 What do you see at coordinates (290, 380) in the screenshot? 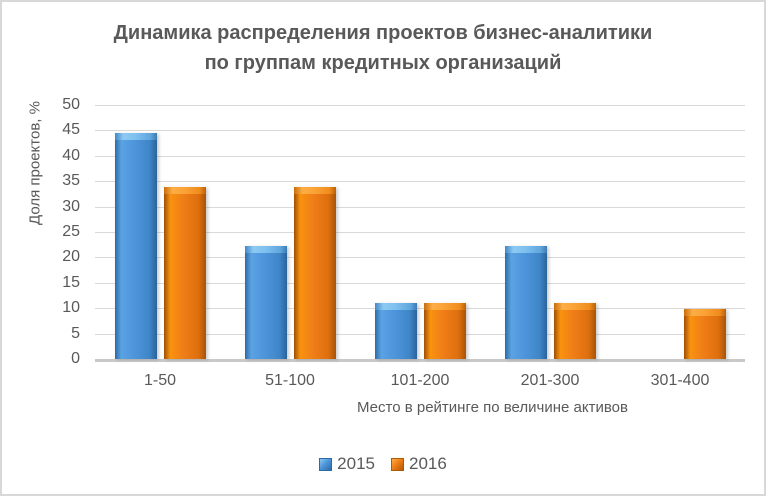
I see `x-axis-tick-label: 51-100` at bounding box center [290, 380].